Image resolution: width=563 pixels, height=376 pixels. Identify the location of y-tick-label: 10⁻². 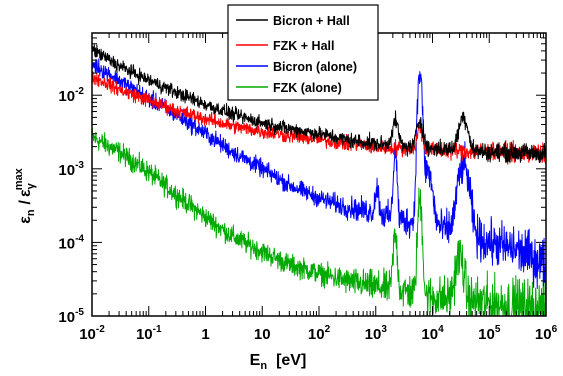
(71, 95).